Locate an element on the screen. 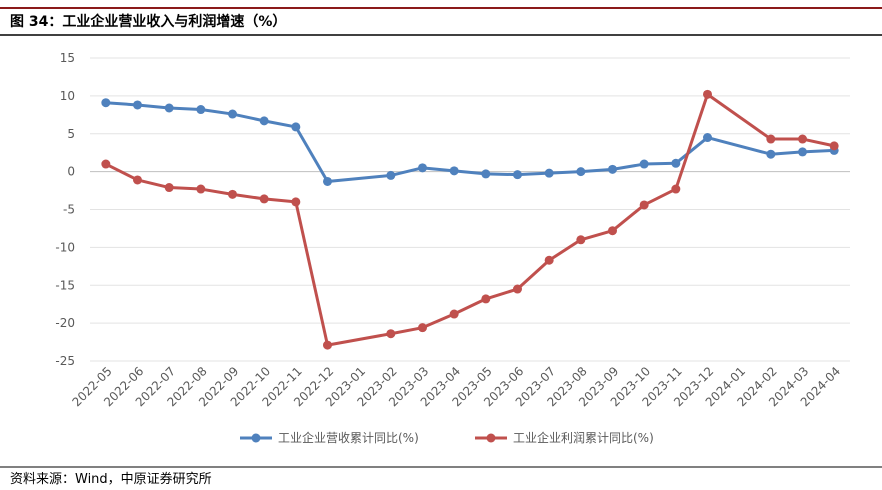 The width and height of the screenshot is (882, 490). y-tick-label: 0 is located at coordinates (71, 172).